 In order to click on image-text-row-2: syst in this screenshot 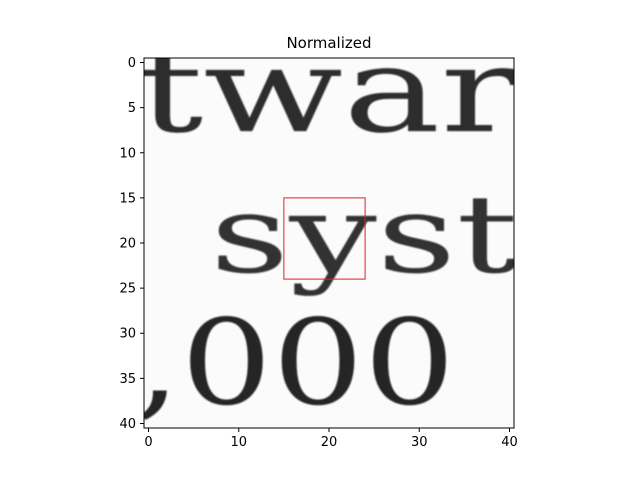, I will do `click(364, 235)`.